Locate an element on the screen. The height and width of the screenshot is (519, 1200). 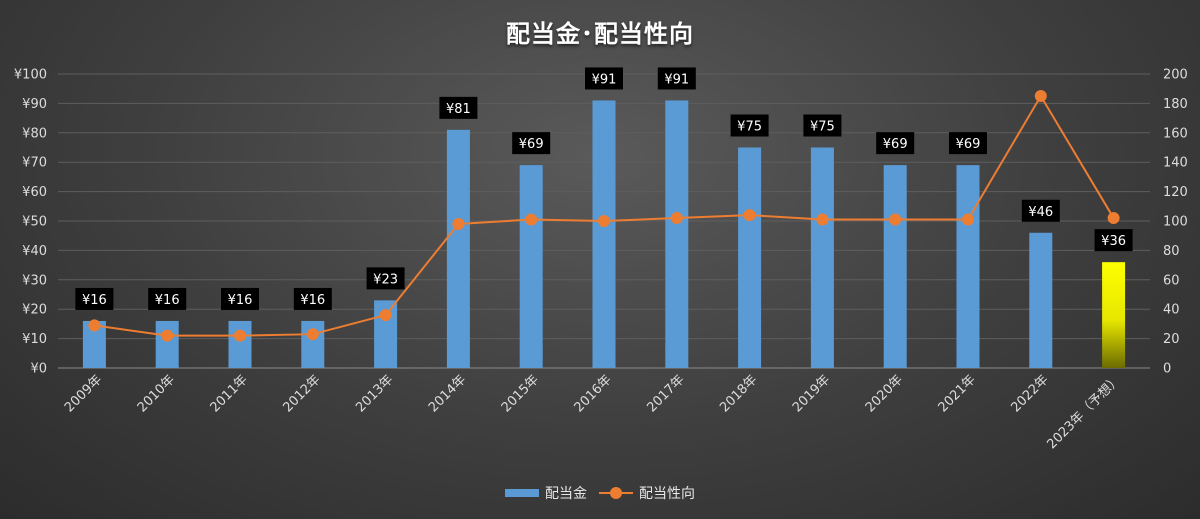
left-axis-tick-label: ¥0 is located at coordinates (38, 369).